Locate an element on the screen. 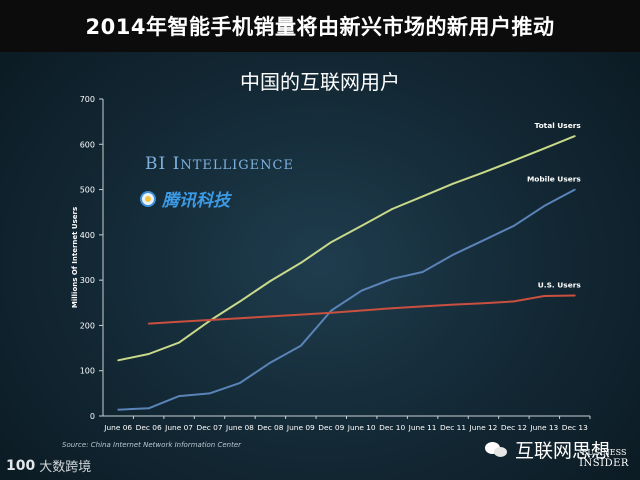  x-tick-label: Dec 10 is located at coordinates (392, 427).